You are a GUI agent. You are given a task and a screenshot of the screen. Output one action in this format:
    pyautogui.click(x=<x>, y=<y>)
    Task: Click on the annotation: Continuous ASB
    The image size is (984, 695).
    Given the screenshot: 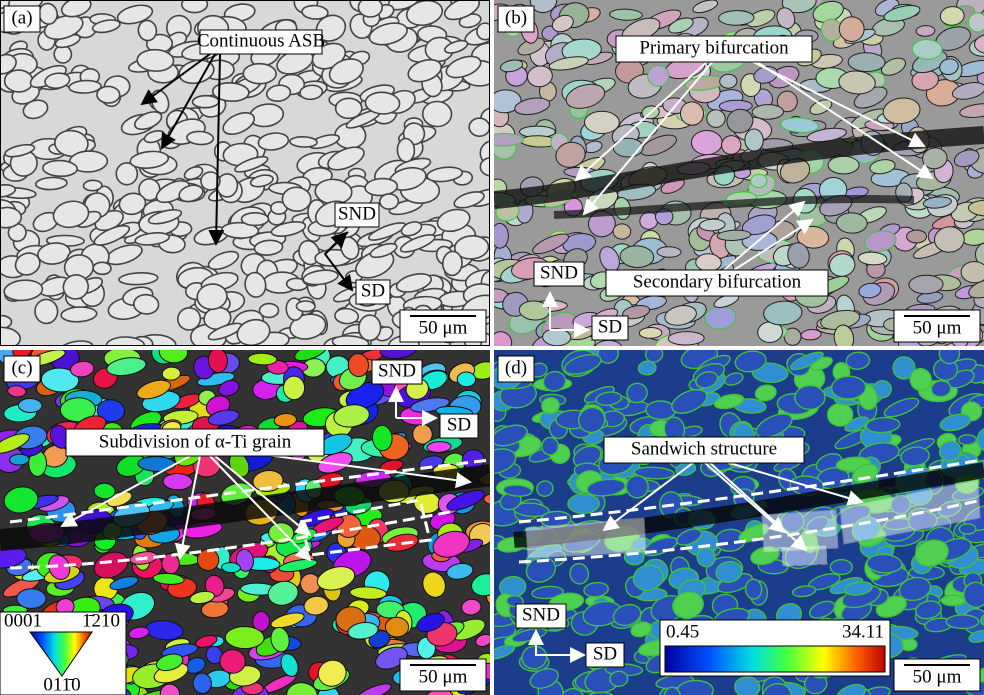 What is the action you would take?
    pyautogui.click(x=261, y=40)
    